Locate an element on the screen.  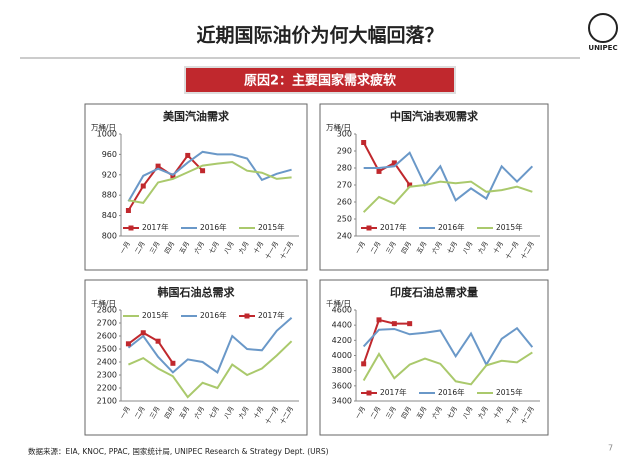
y-tick-label: 2100 is located at coordinates (107, 401).